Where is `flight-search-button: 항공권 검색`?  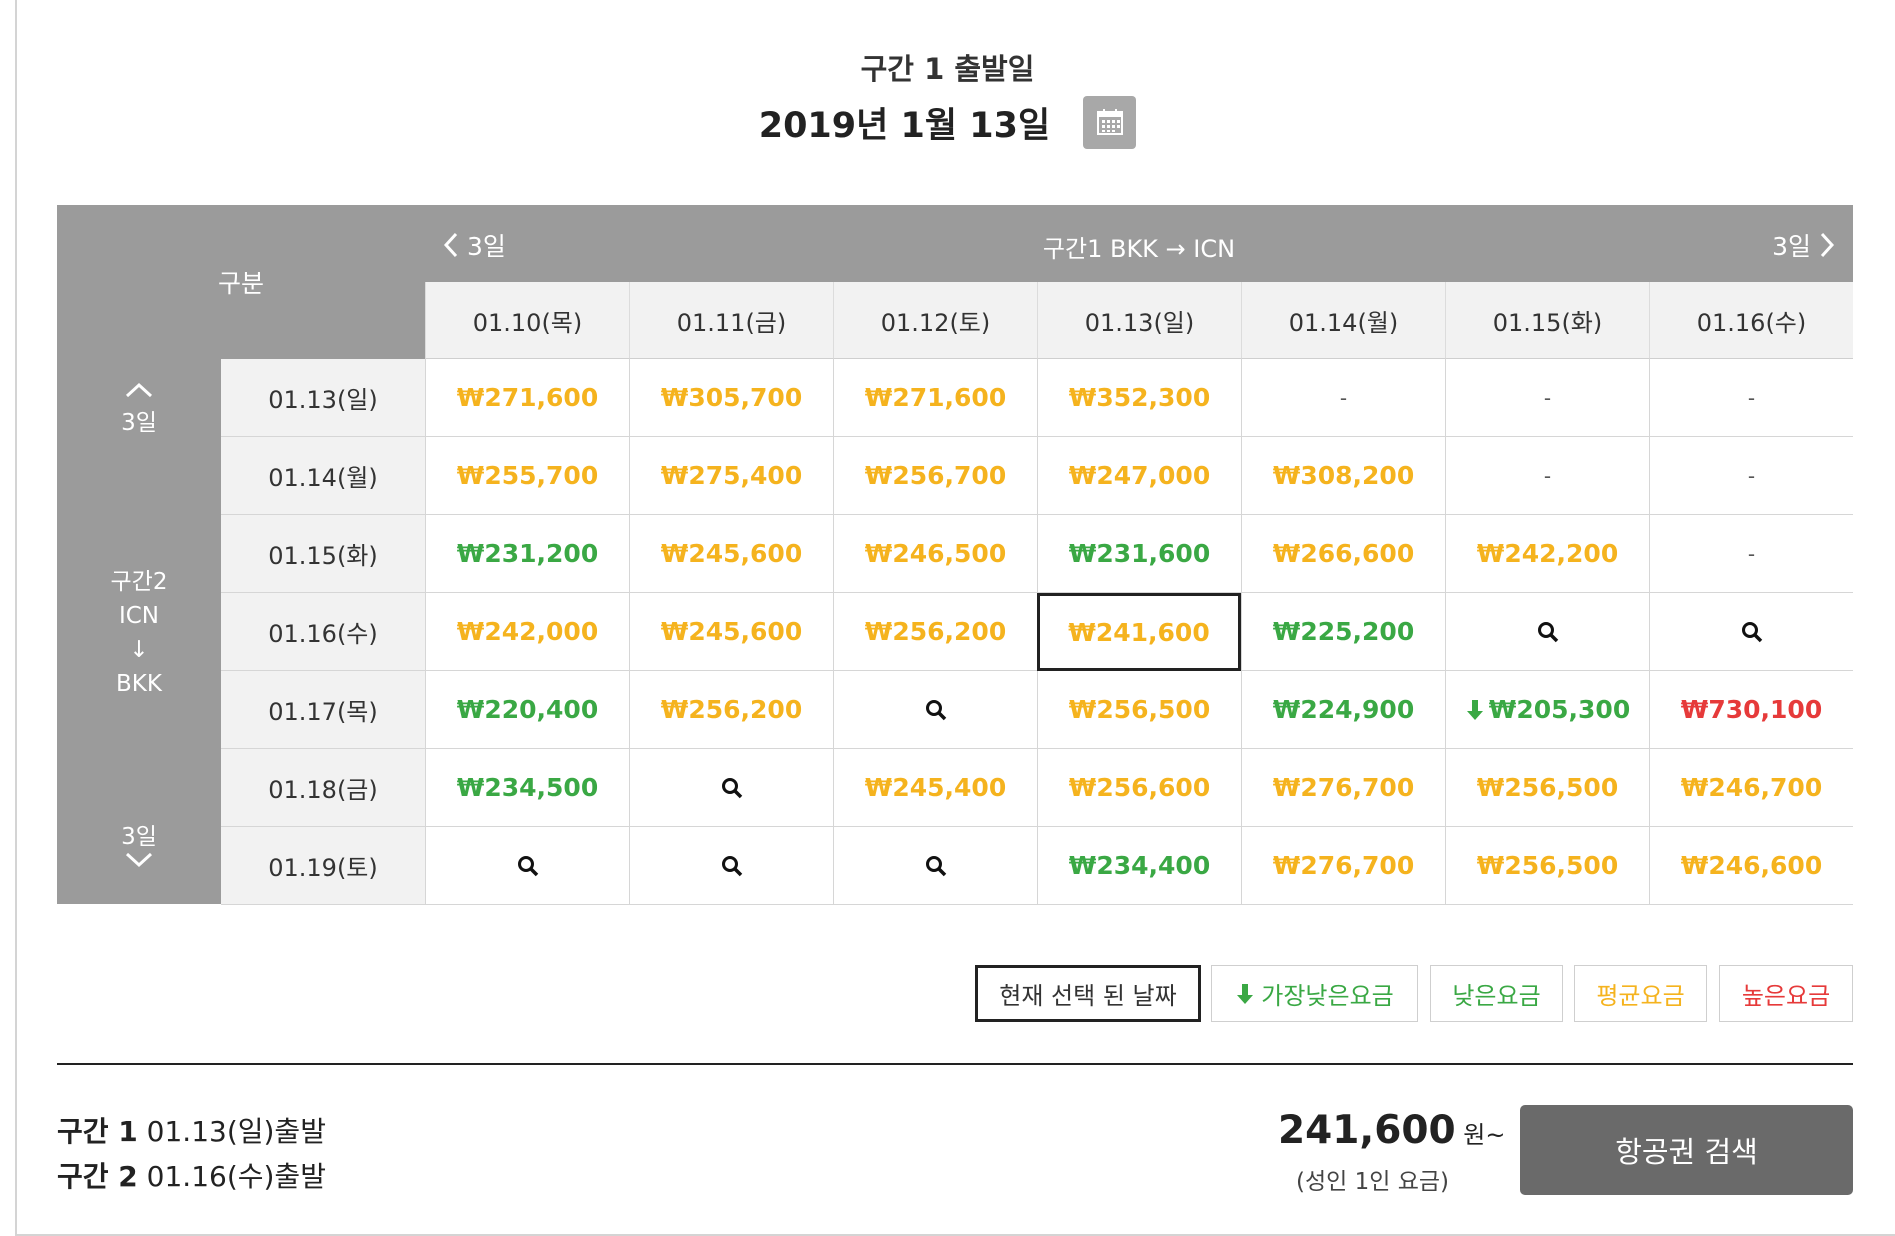 flight-search-button: 항공권 검색 is located at coordinates (1686, 1150).